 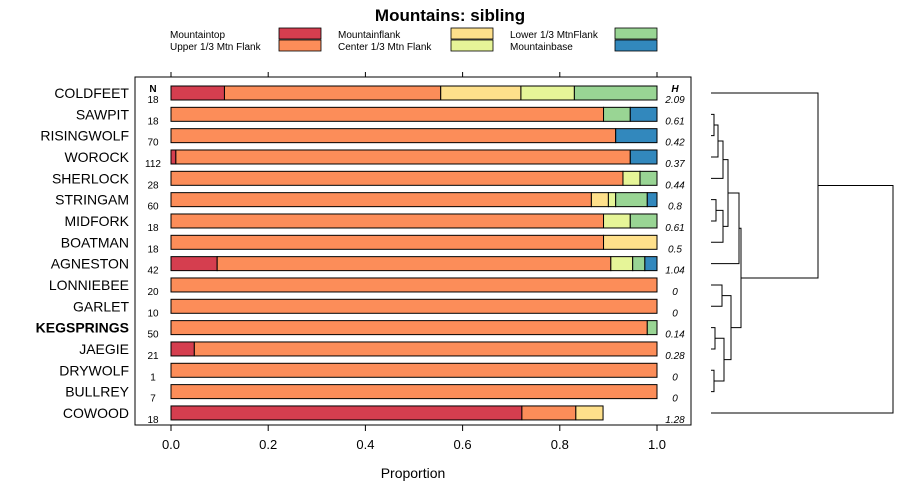 What do you see at coordinates (171, 444) in the screenshot?
I see `x-tick-label-0: 0.0` at bounding box center [171, 444].